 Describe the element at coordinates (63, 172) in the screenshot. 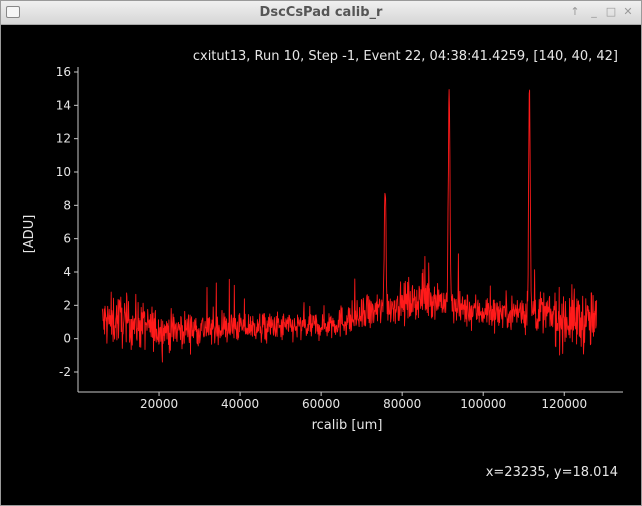

I see `y-tick-label: 10` at that location.